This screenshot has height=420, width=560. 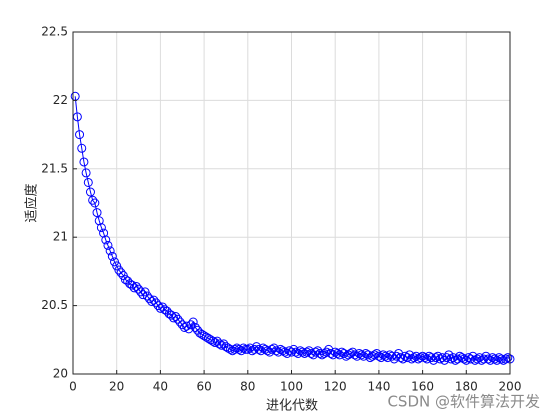 What do you see at coordinates (422, 387) in the screenshot?
I see `x-tick-label: 160` at bounding box center [422, 387].